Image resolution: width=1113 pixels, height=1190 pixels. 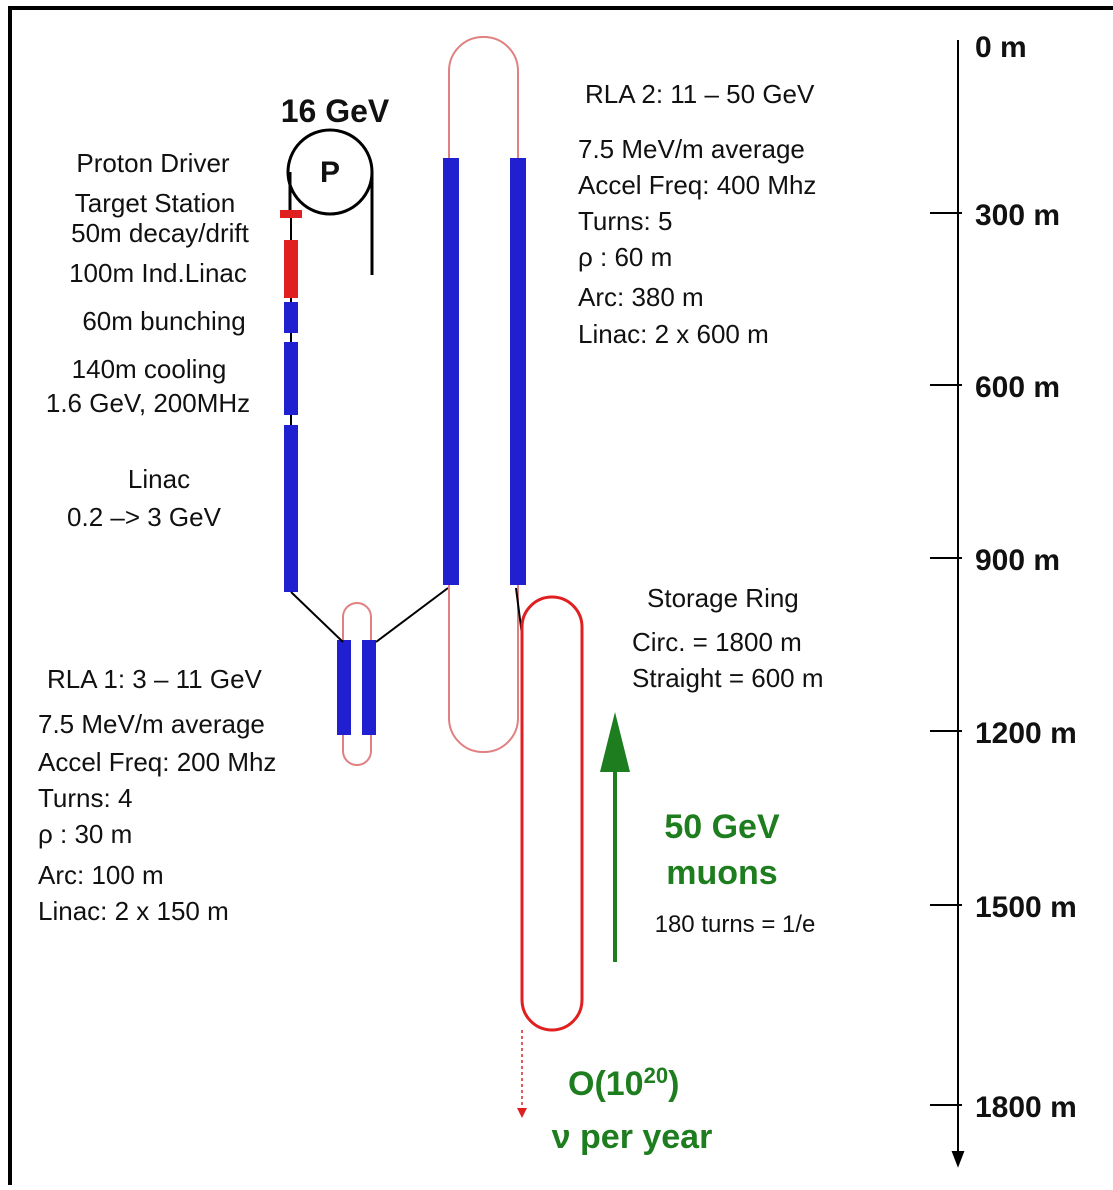 I want to click on front-end-label: 0.2 –> 3 GeV, so click(x=144, y=517).